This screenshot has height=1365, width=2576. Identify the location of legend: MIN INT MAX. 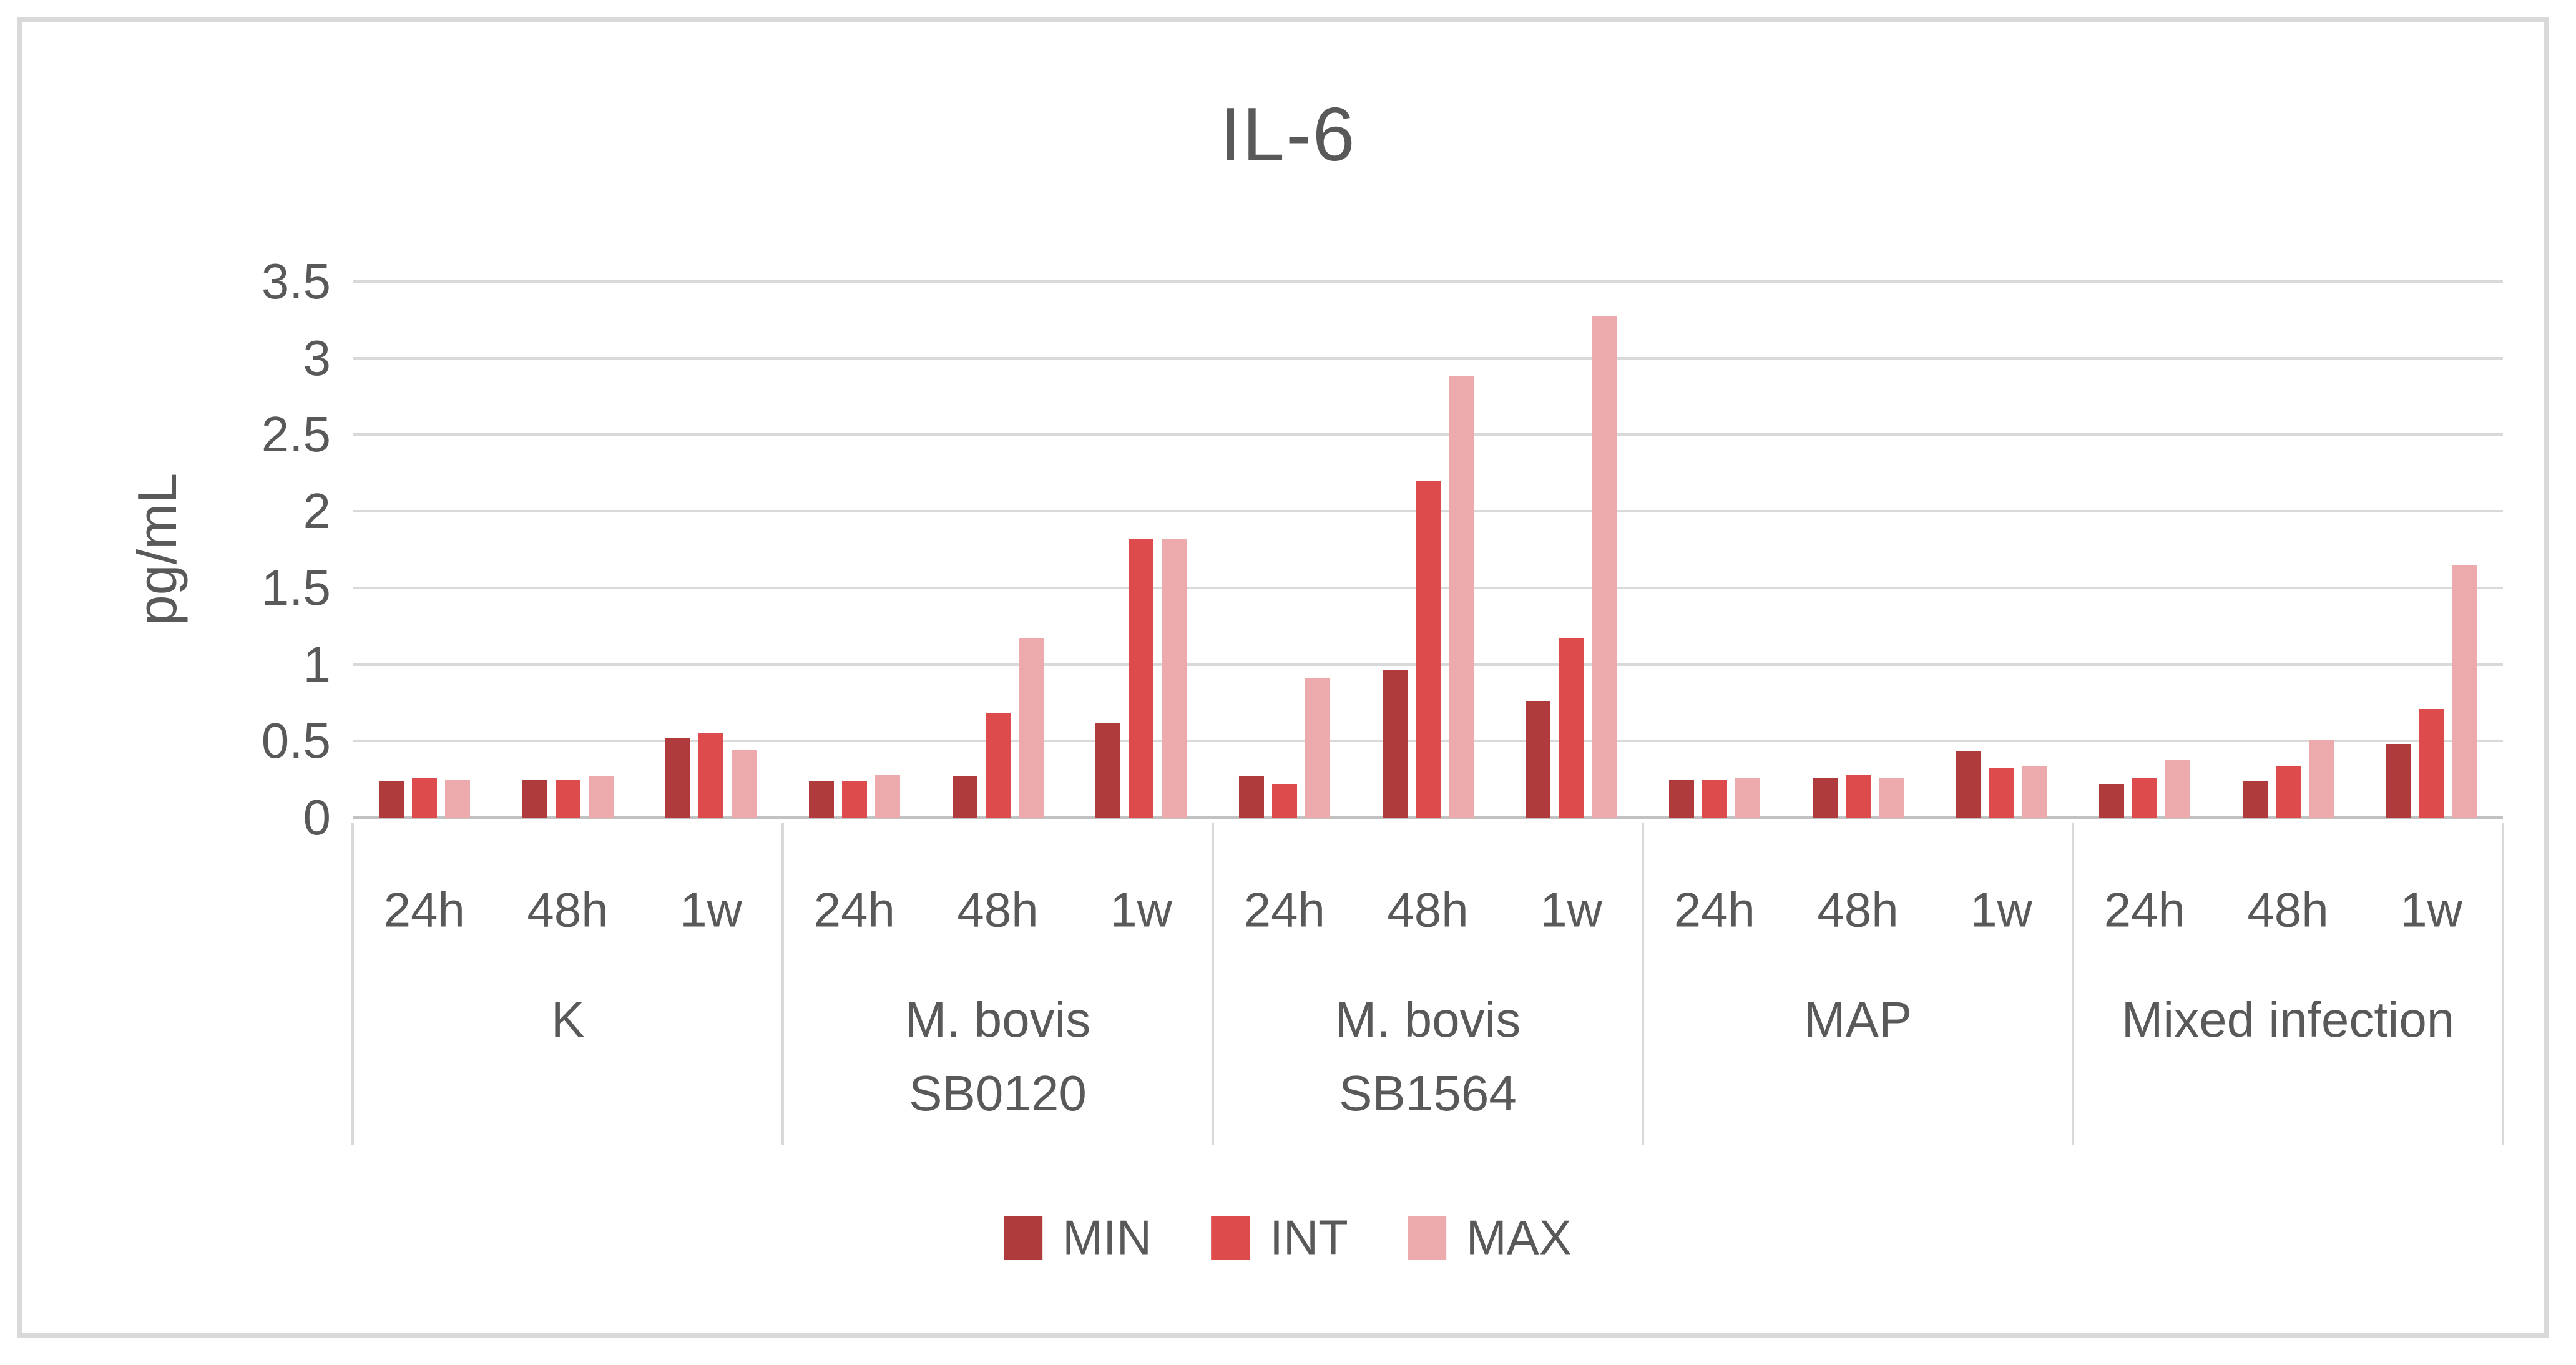
(1288, 1238).